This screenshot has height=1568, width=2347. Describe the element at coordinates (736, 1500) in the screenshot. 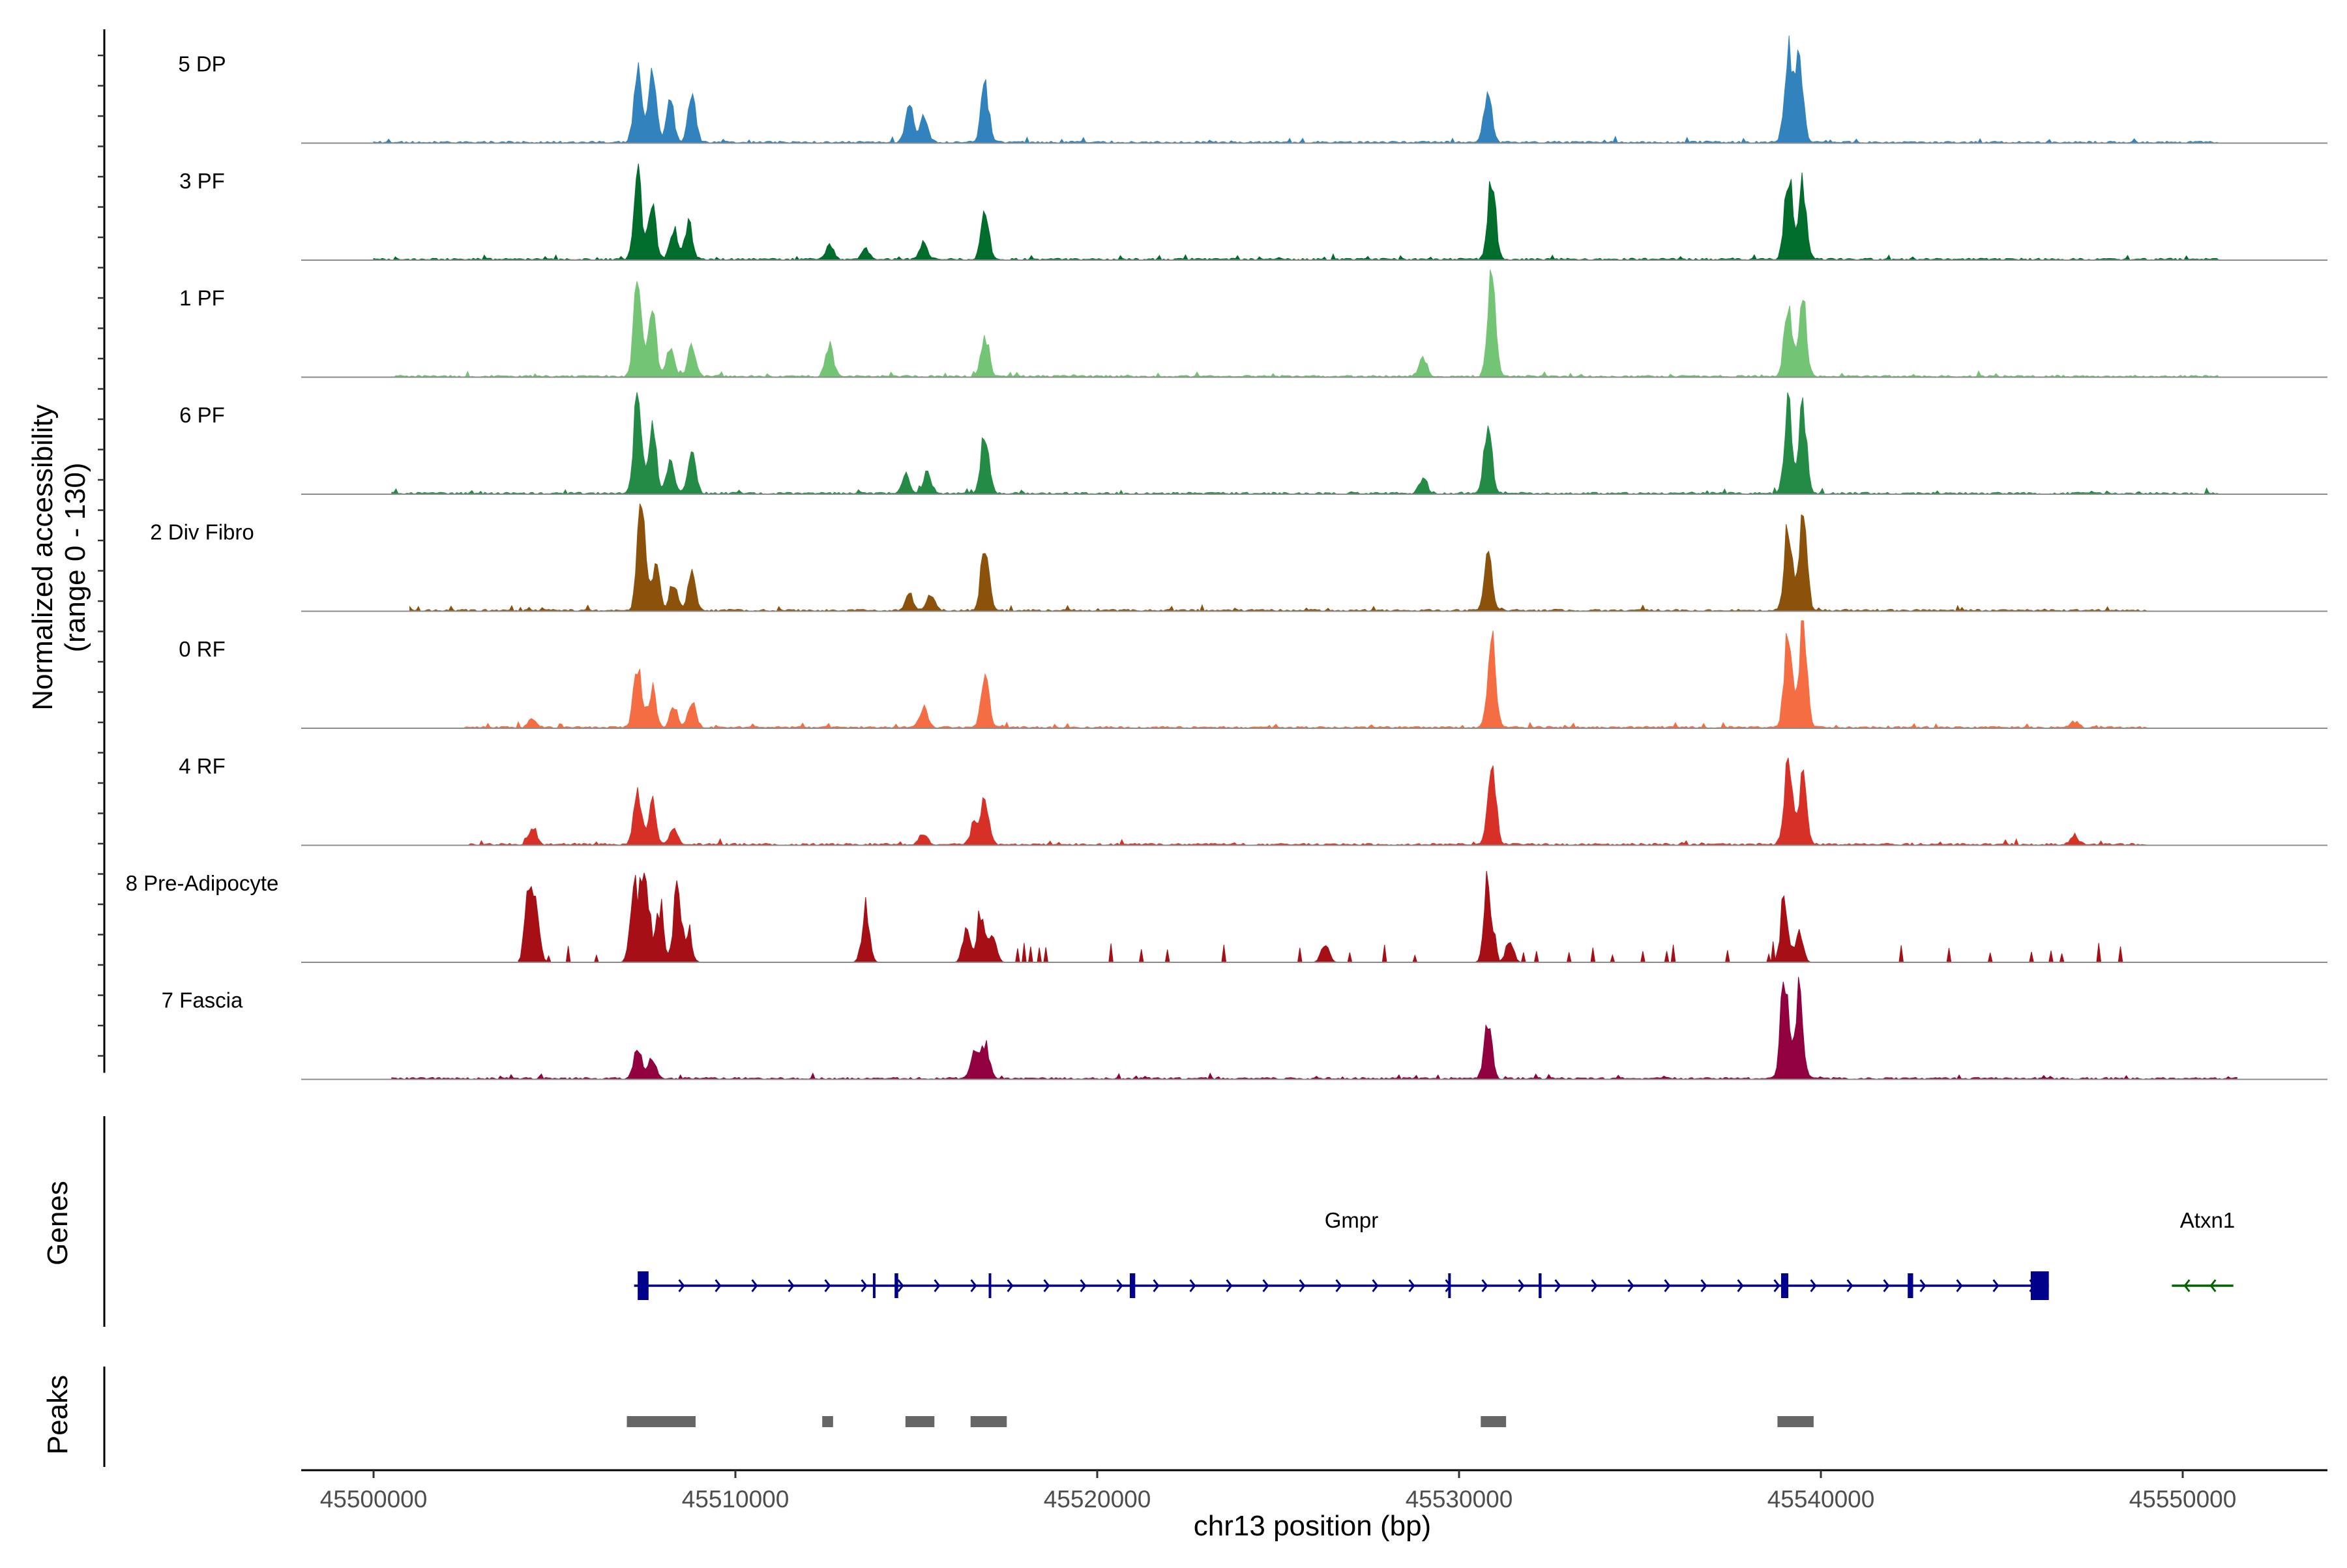

I see `x-tick-label: 45510000` at that location.